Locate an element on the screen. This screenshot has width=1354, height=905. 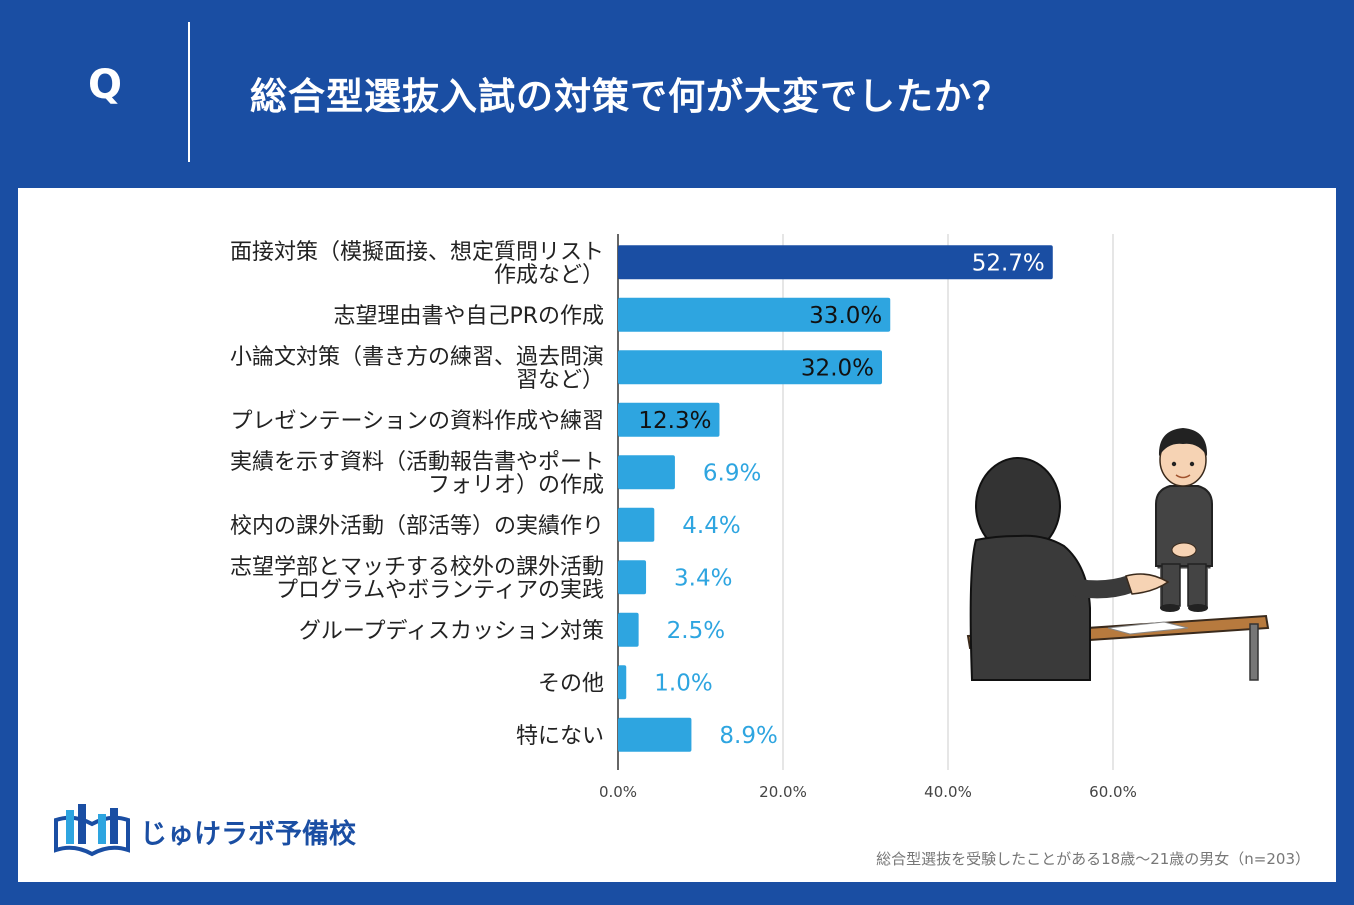
value-label: 8.9% is located at coordinates (748, 736).